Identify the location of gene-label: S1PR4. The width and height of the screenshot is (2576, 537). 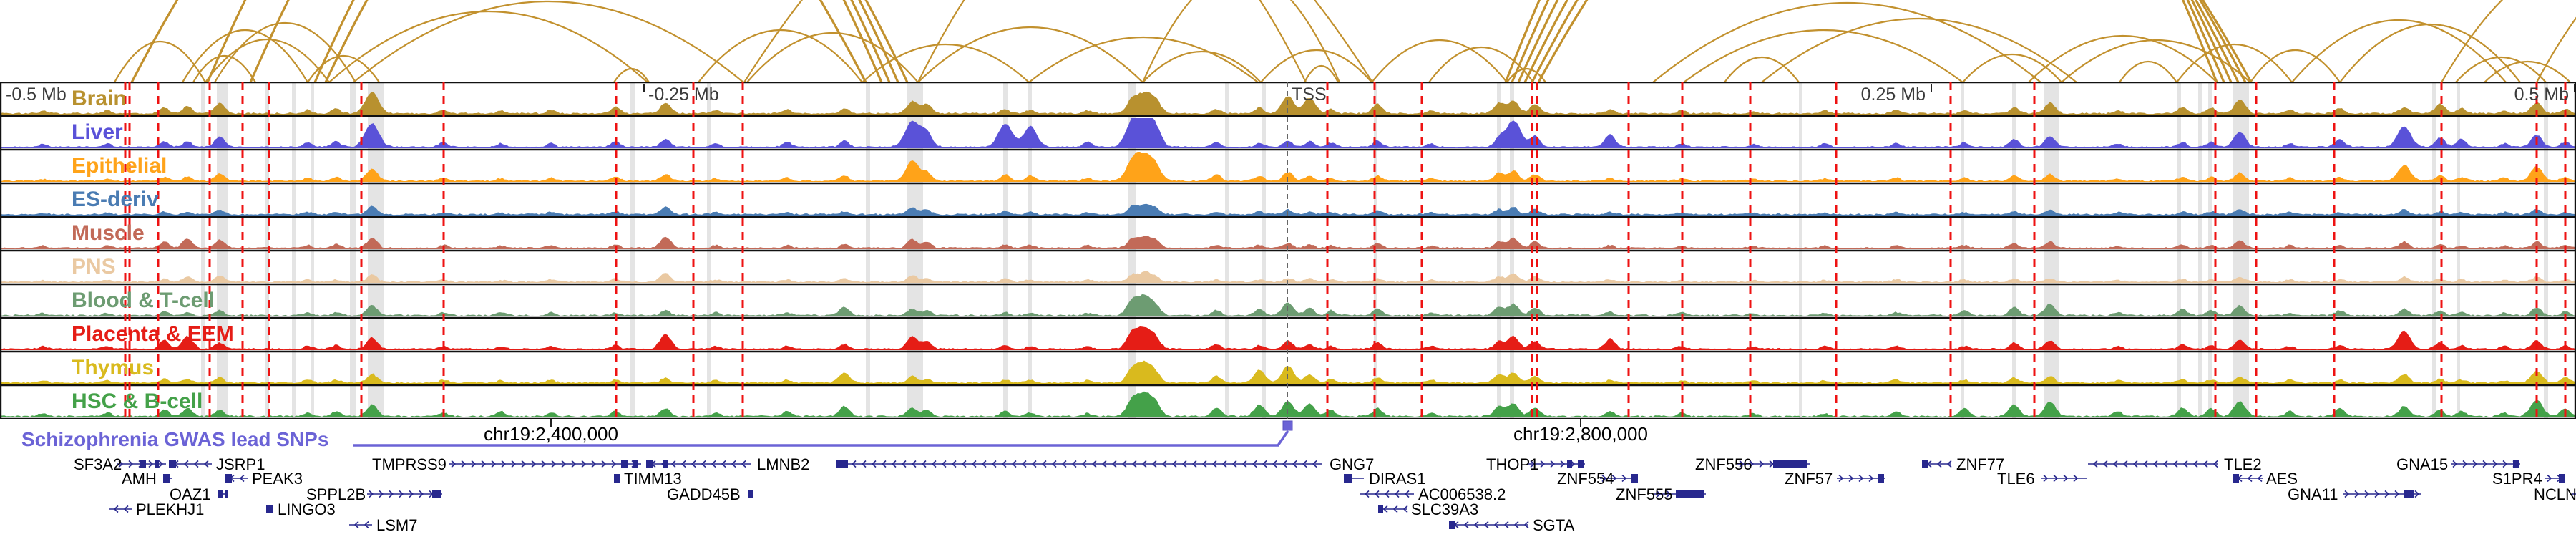
(2517, 479).